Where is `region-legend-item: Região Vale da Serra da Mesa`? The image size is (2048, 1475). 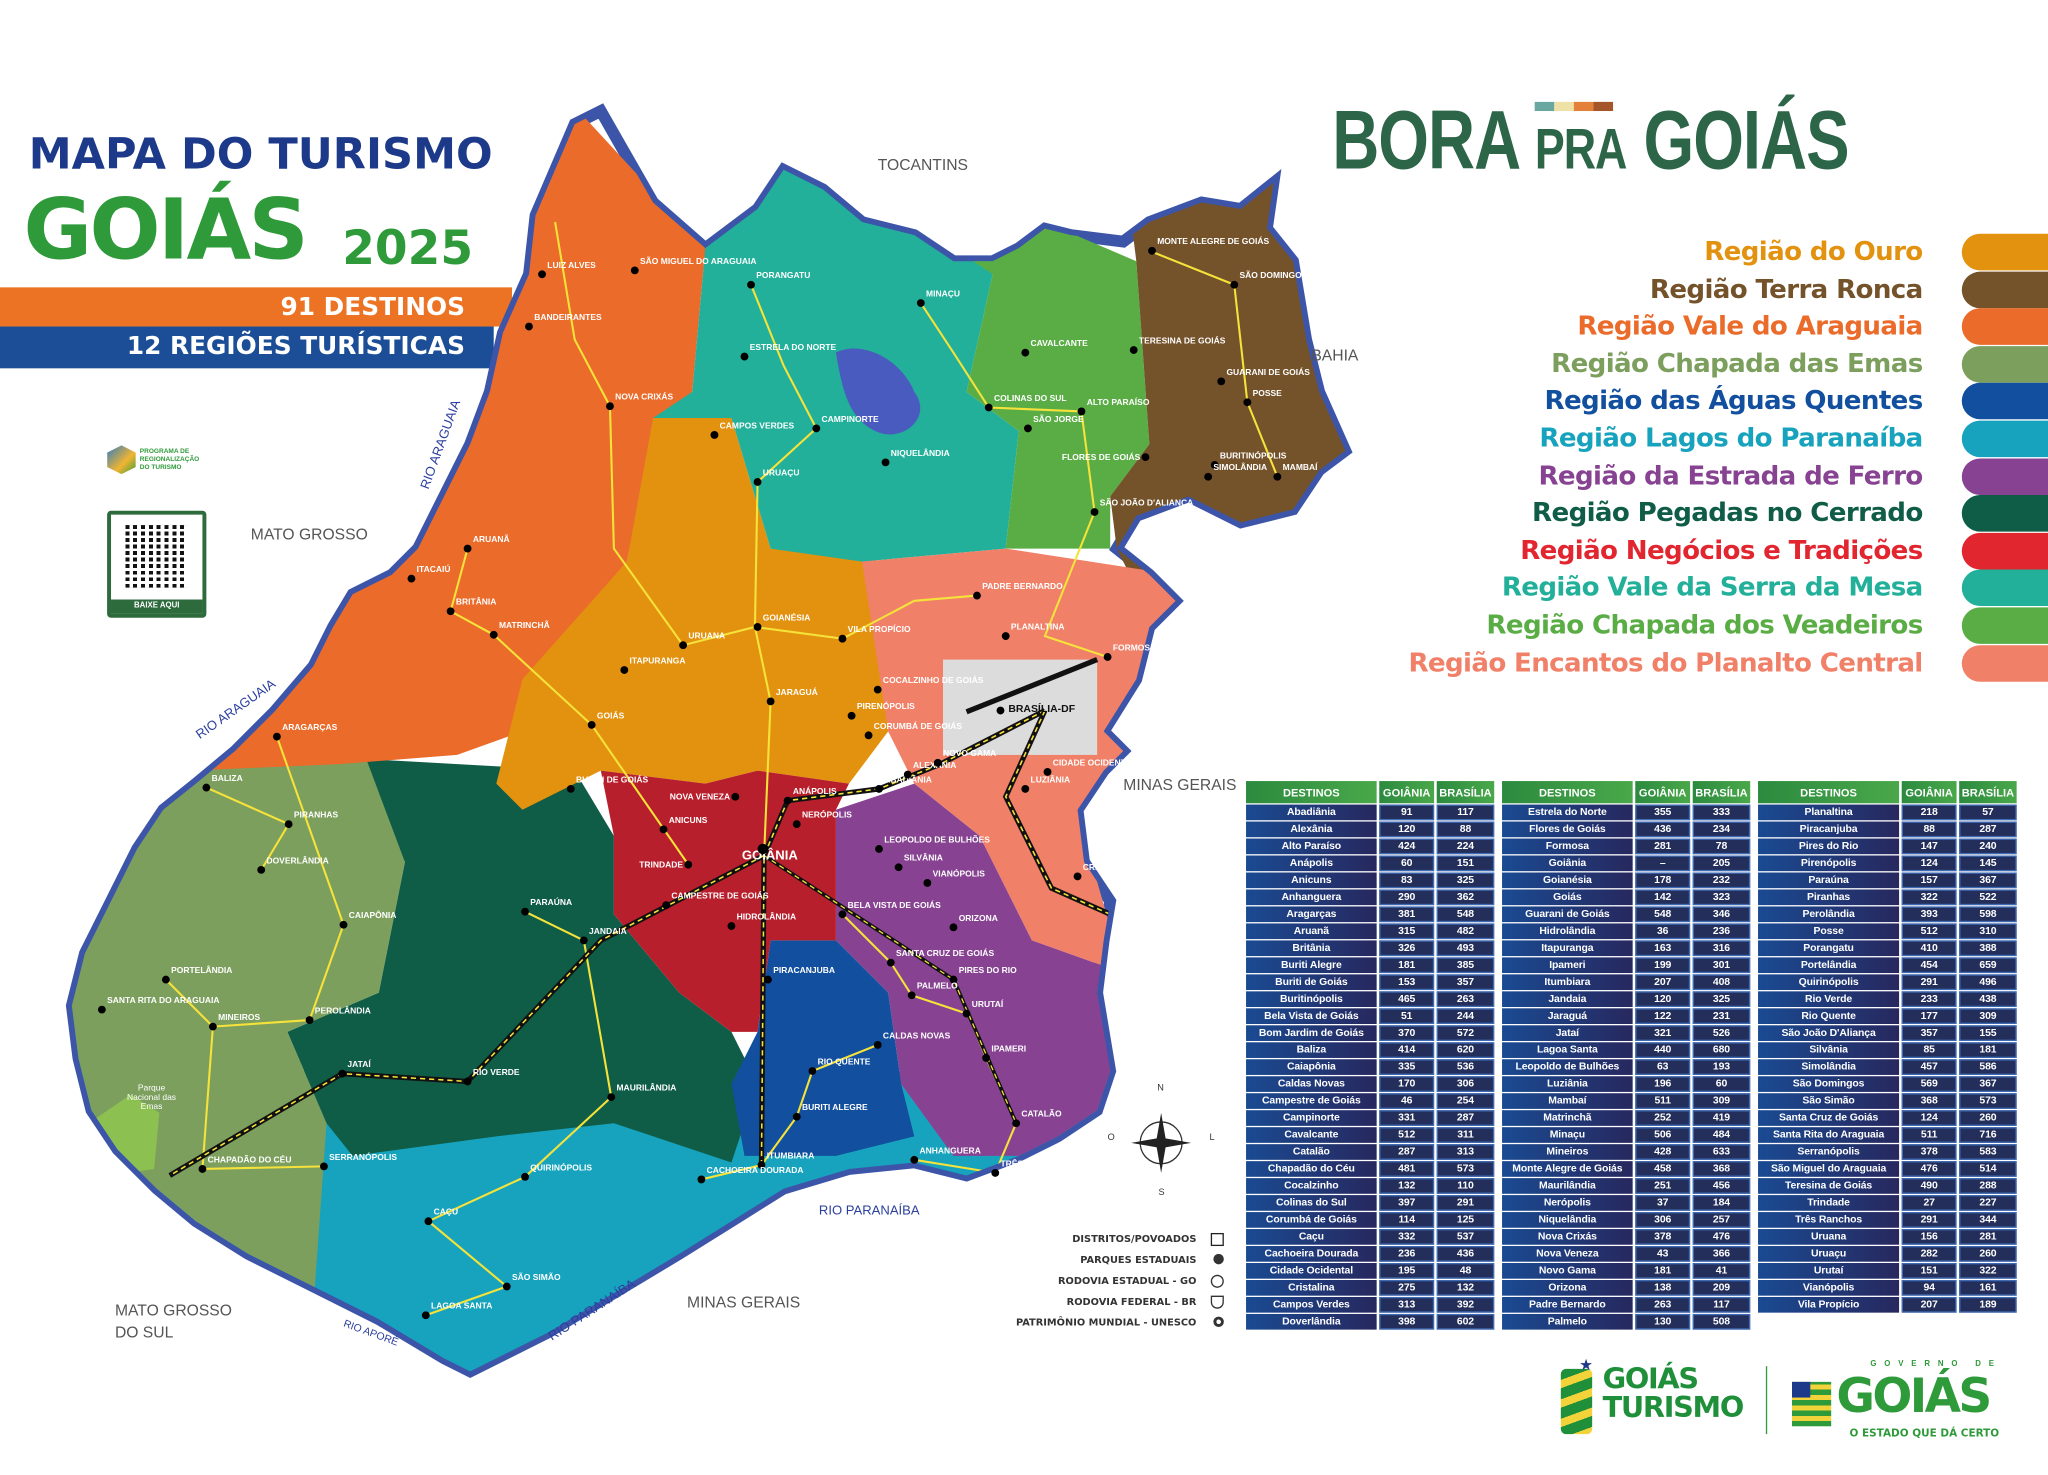 region-legend-item: Região Vale da Serra da Mesa is located at coordinates (1703, 588).